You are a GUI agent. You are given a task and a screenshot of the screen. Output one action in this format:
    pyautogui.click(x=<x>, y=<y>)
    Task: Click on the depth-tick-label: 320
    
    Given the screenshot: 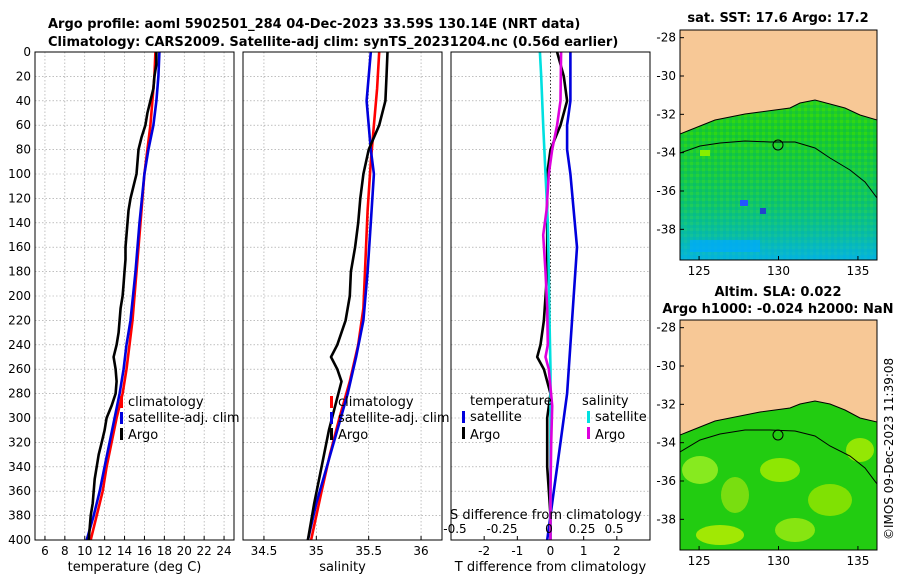 What is the action you would take?
    pyautogui.click(x=19, y=442)
    